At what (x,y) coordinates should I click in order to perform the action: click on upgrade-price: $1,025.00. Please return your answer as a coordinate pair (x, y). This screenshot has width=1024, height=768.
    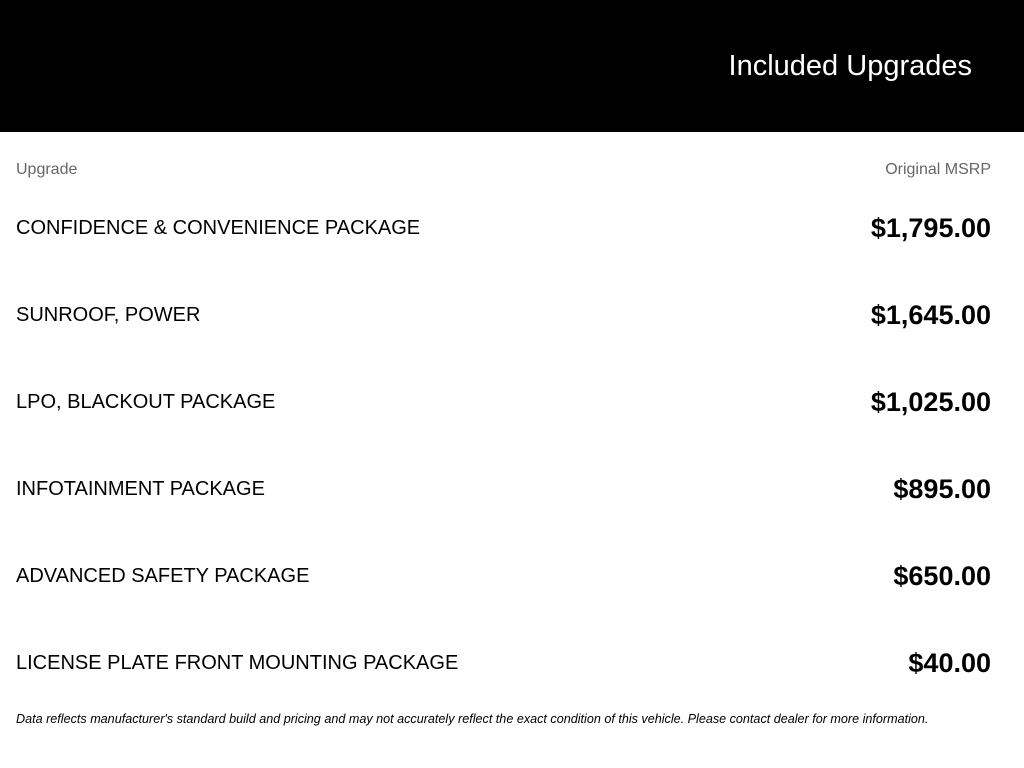
    Looking at the image, I should click on (930, 402).